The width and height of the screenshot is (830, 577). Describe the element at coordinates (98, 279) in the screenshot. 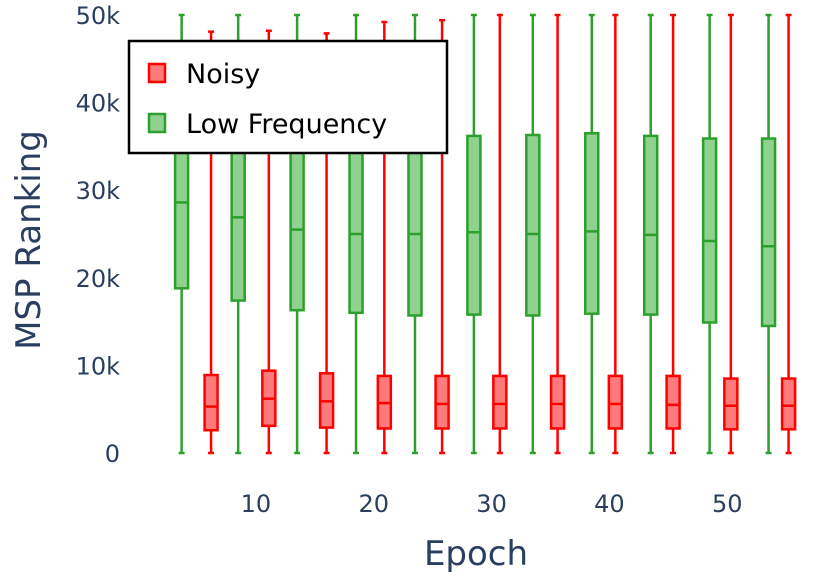

I see `y-tick-label: 20k` at that location.